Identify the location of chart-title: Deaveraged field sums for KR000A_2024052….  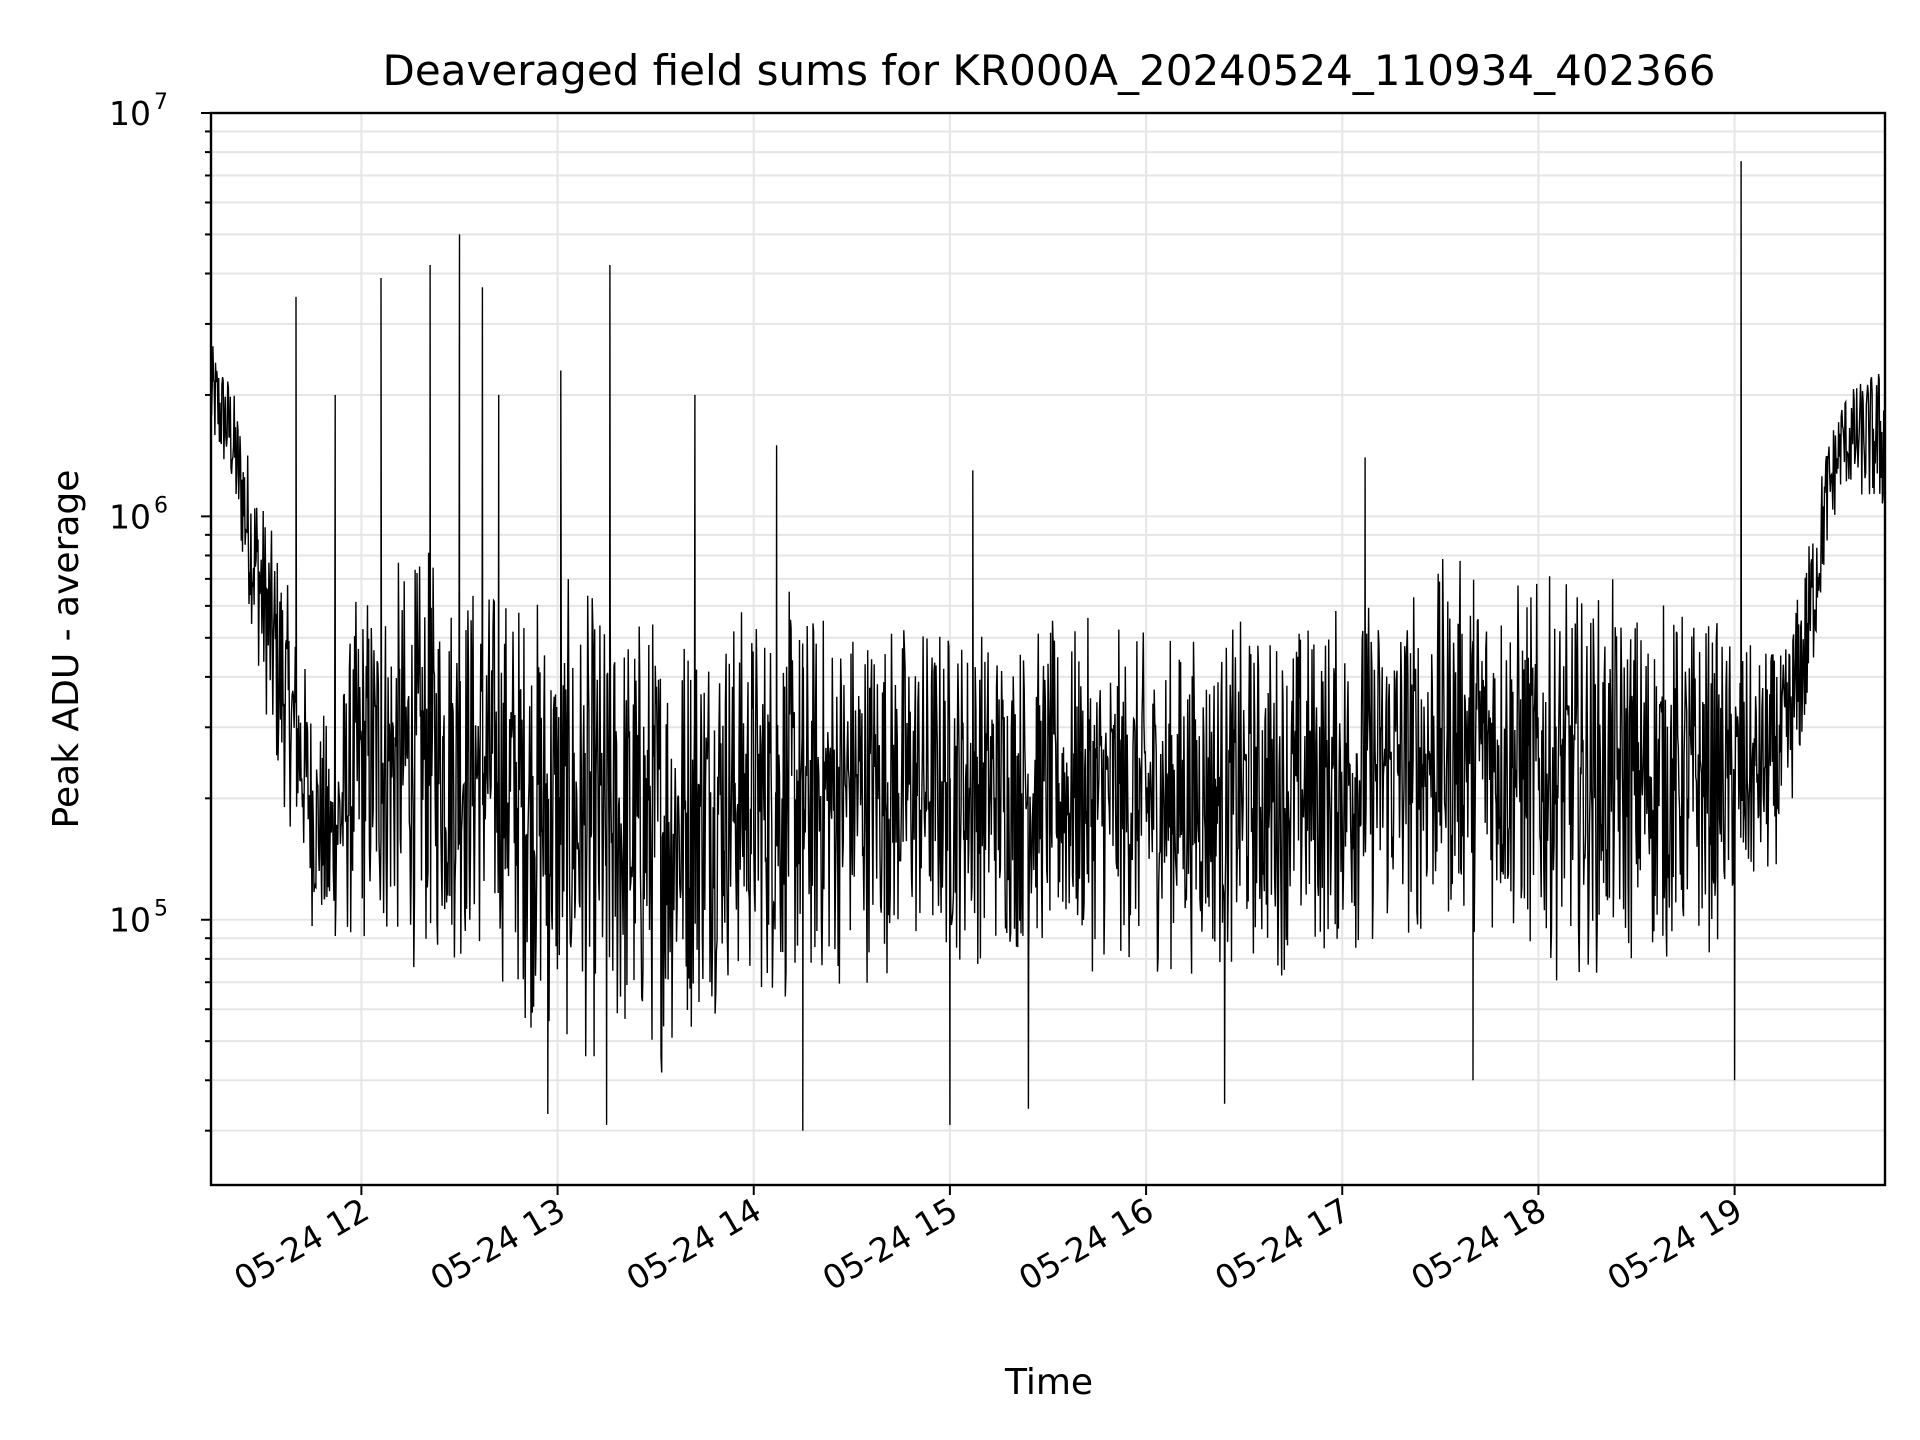
(1049, 70).